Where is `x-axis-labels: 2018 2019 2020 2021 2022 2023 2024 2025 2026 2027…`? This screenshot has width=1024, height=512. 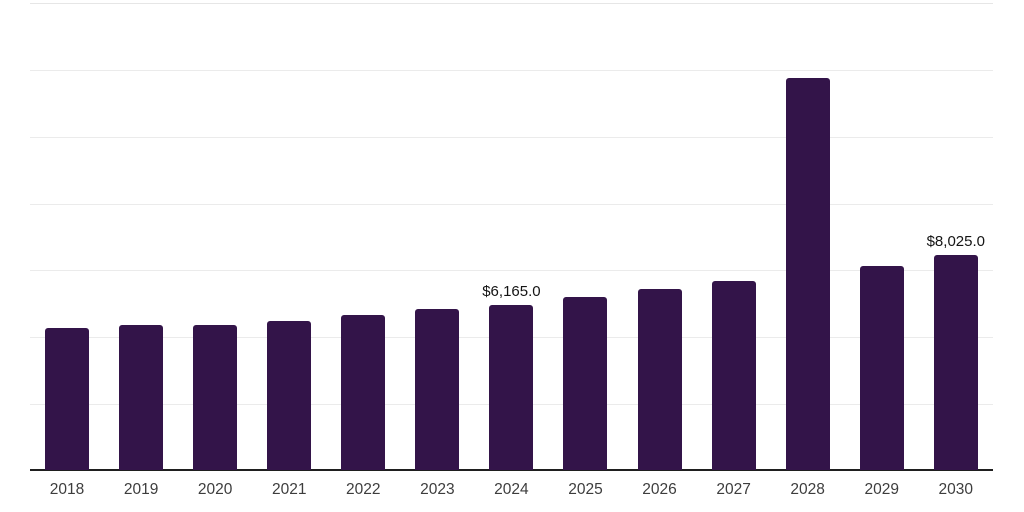 x-axis-labels: 2018 2019 2020 2021 2022 2023 2024 2025 2026 2027… is located at coordinates (511, 490).